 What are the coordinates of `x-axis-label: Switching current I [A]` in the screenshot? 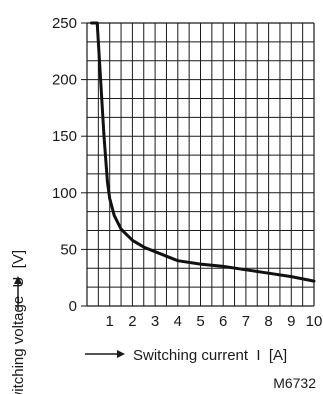 It's located at (210, 355).